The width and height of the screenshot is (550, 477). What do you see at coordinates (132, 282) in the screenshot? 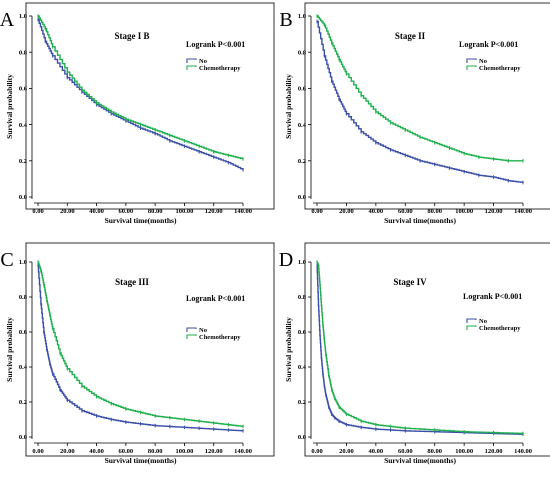
I see `panel-title: Stage III` at bounding box center [132, 282].